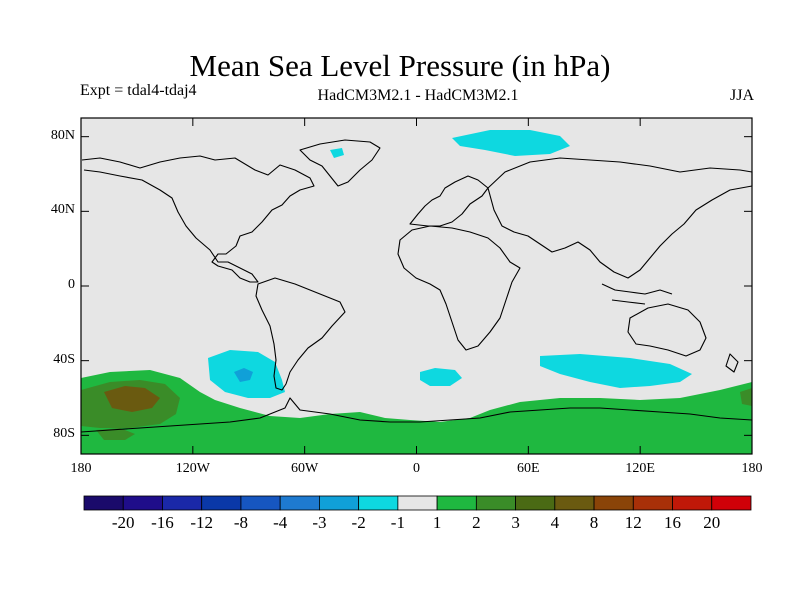  What do you see at coordinates (416, 468) in the screenshot?
I see `lon-tick-label: 0` at bounding box center [416, 468].